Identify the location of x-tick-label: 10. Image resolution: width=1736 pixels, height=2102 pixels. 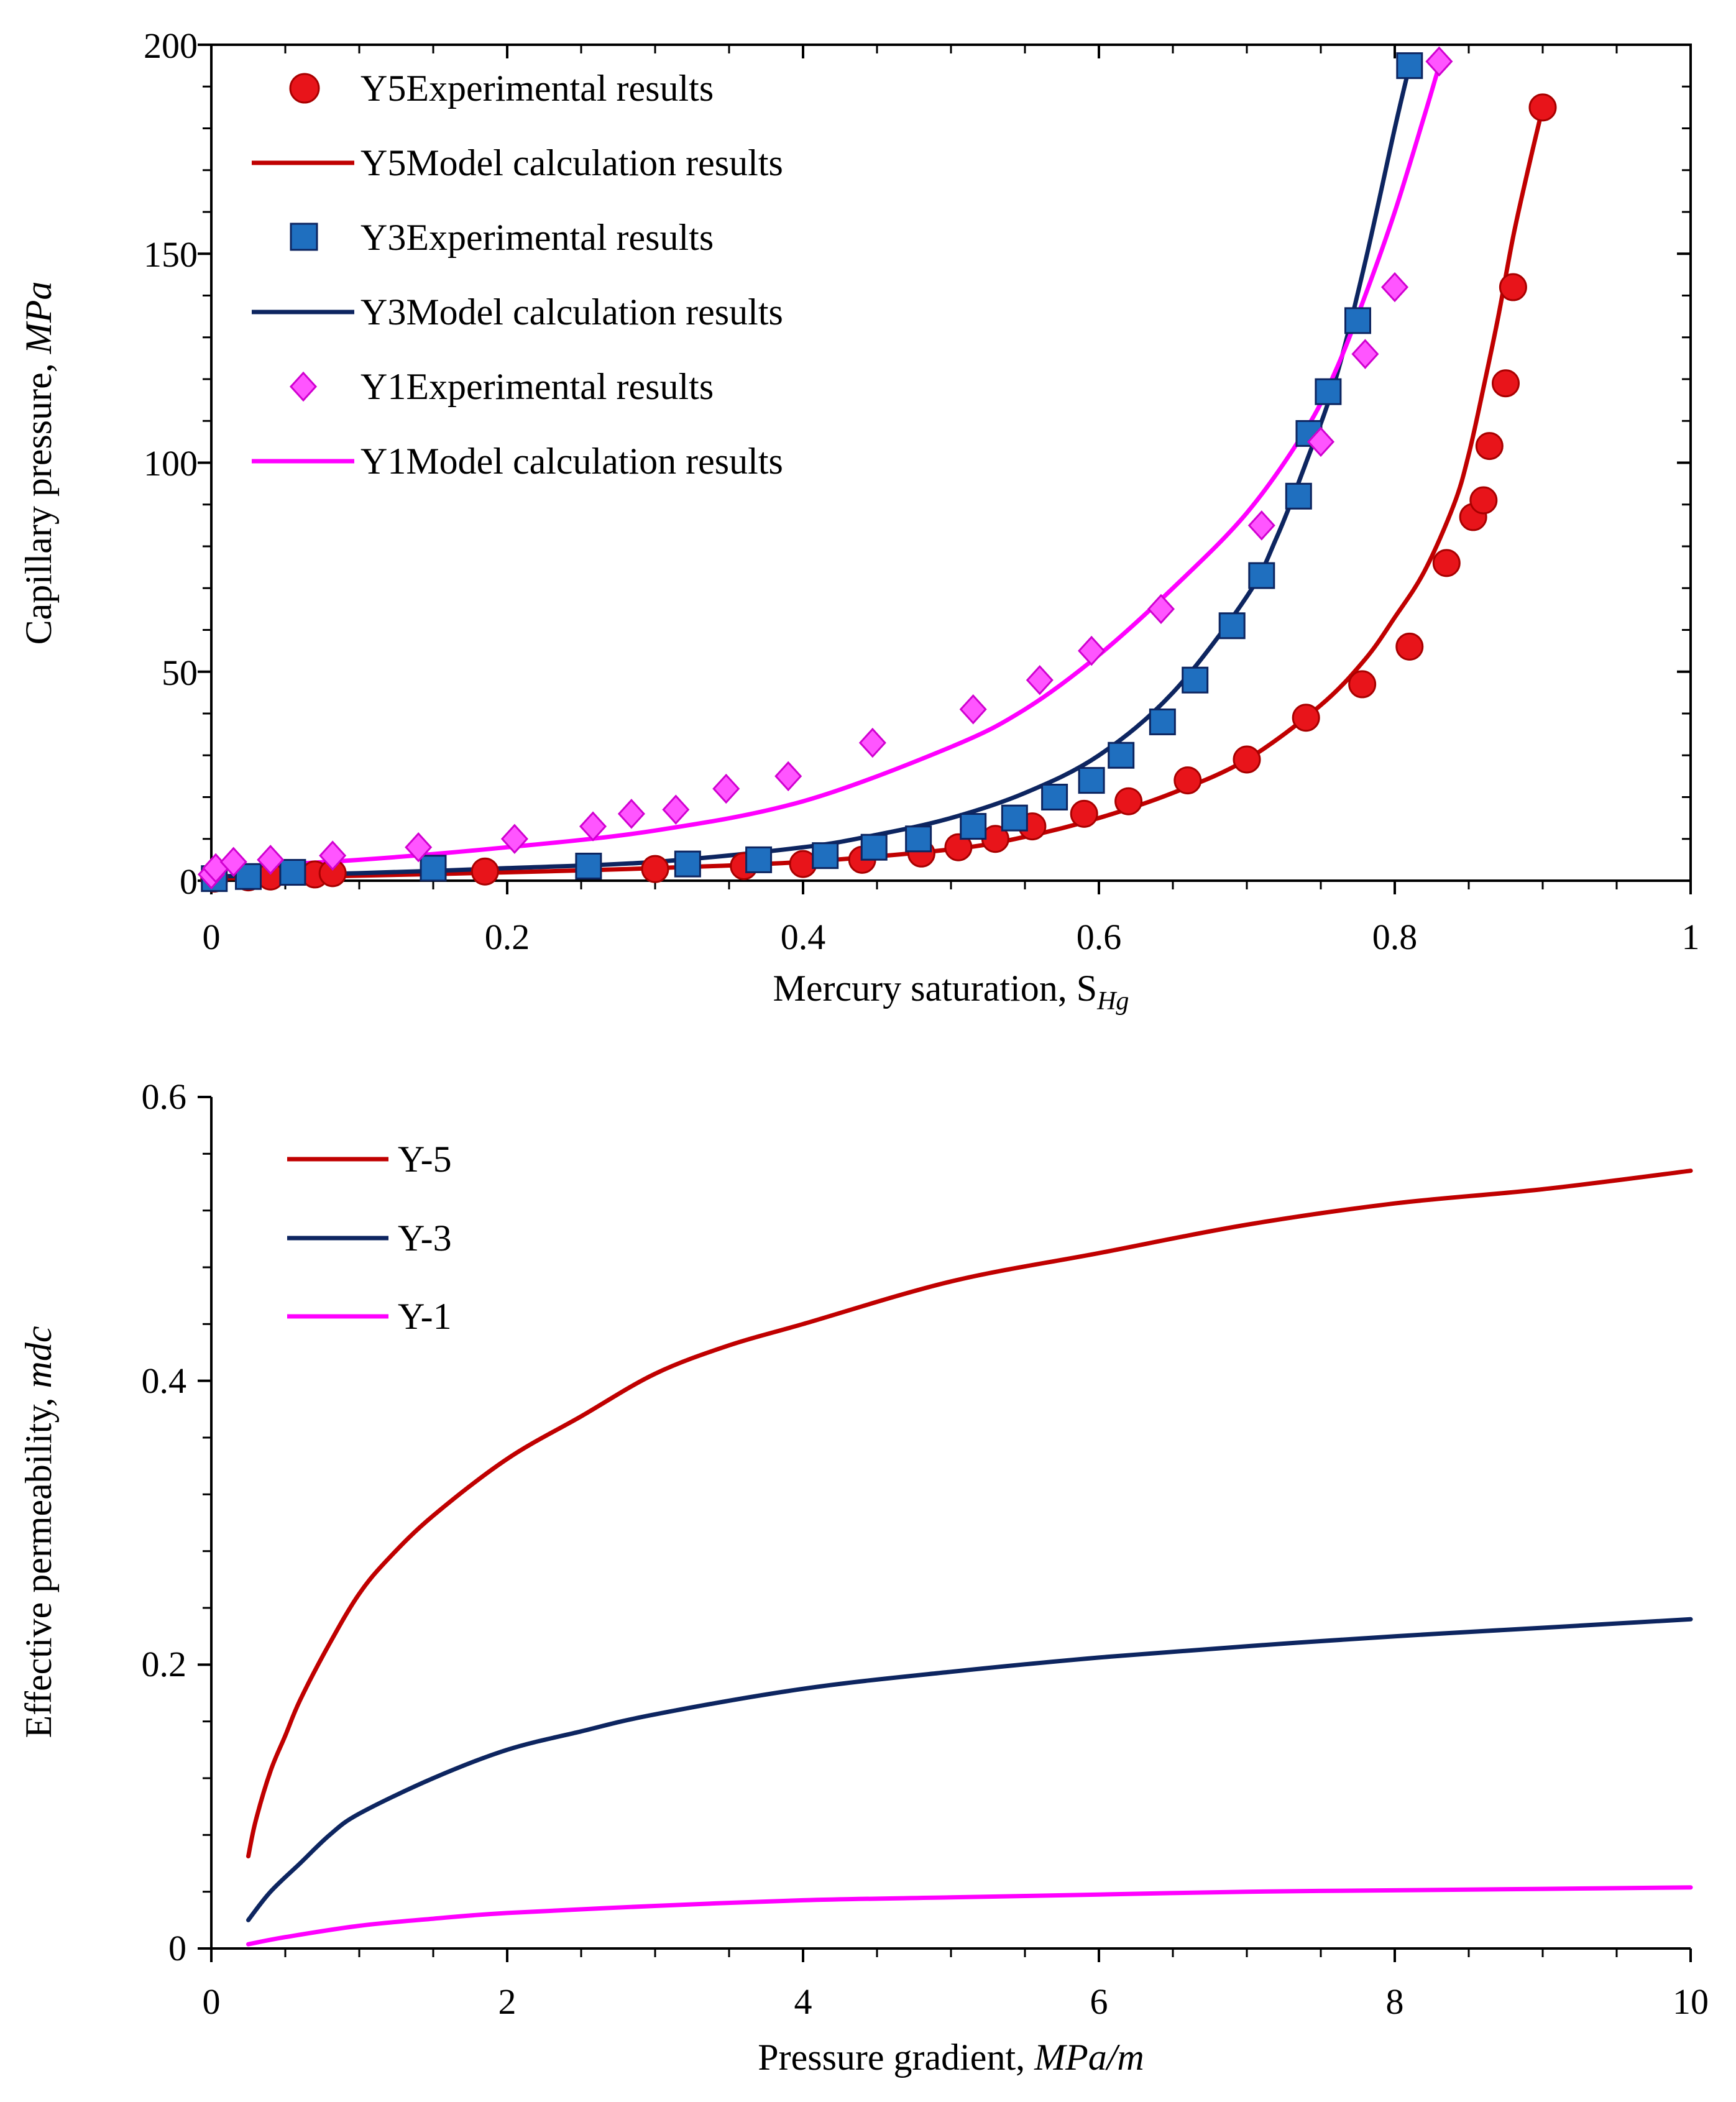
(1691, 2002).